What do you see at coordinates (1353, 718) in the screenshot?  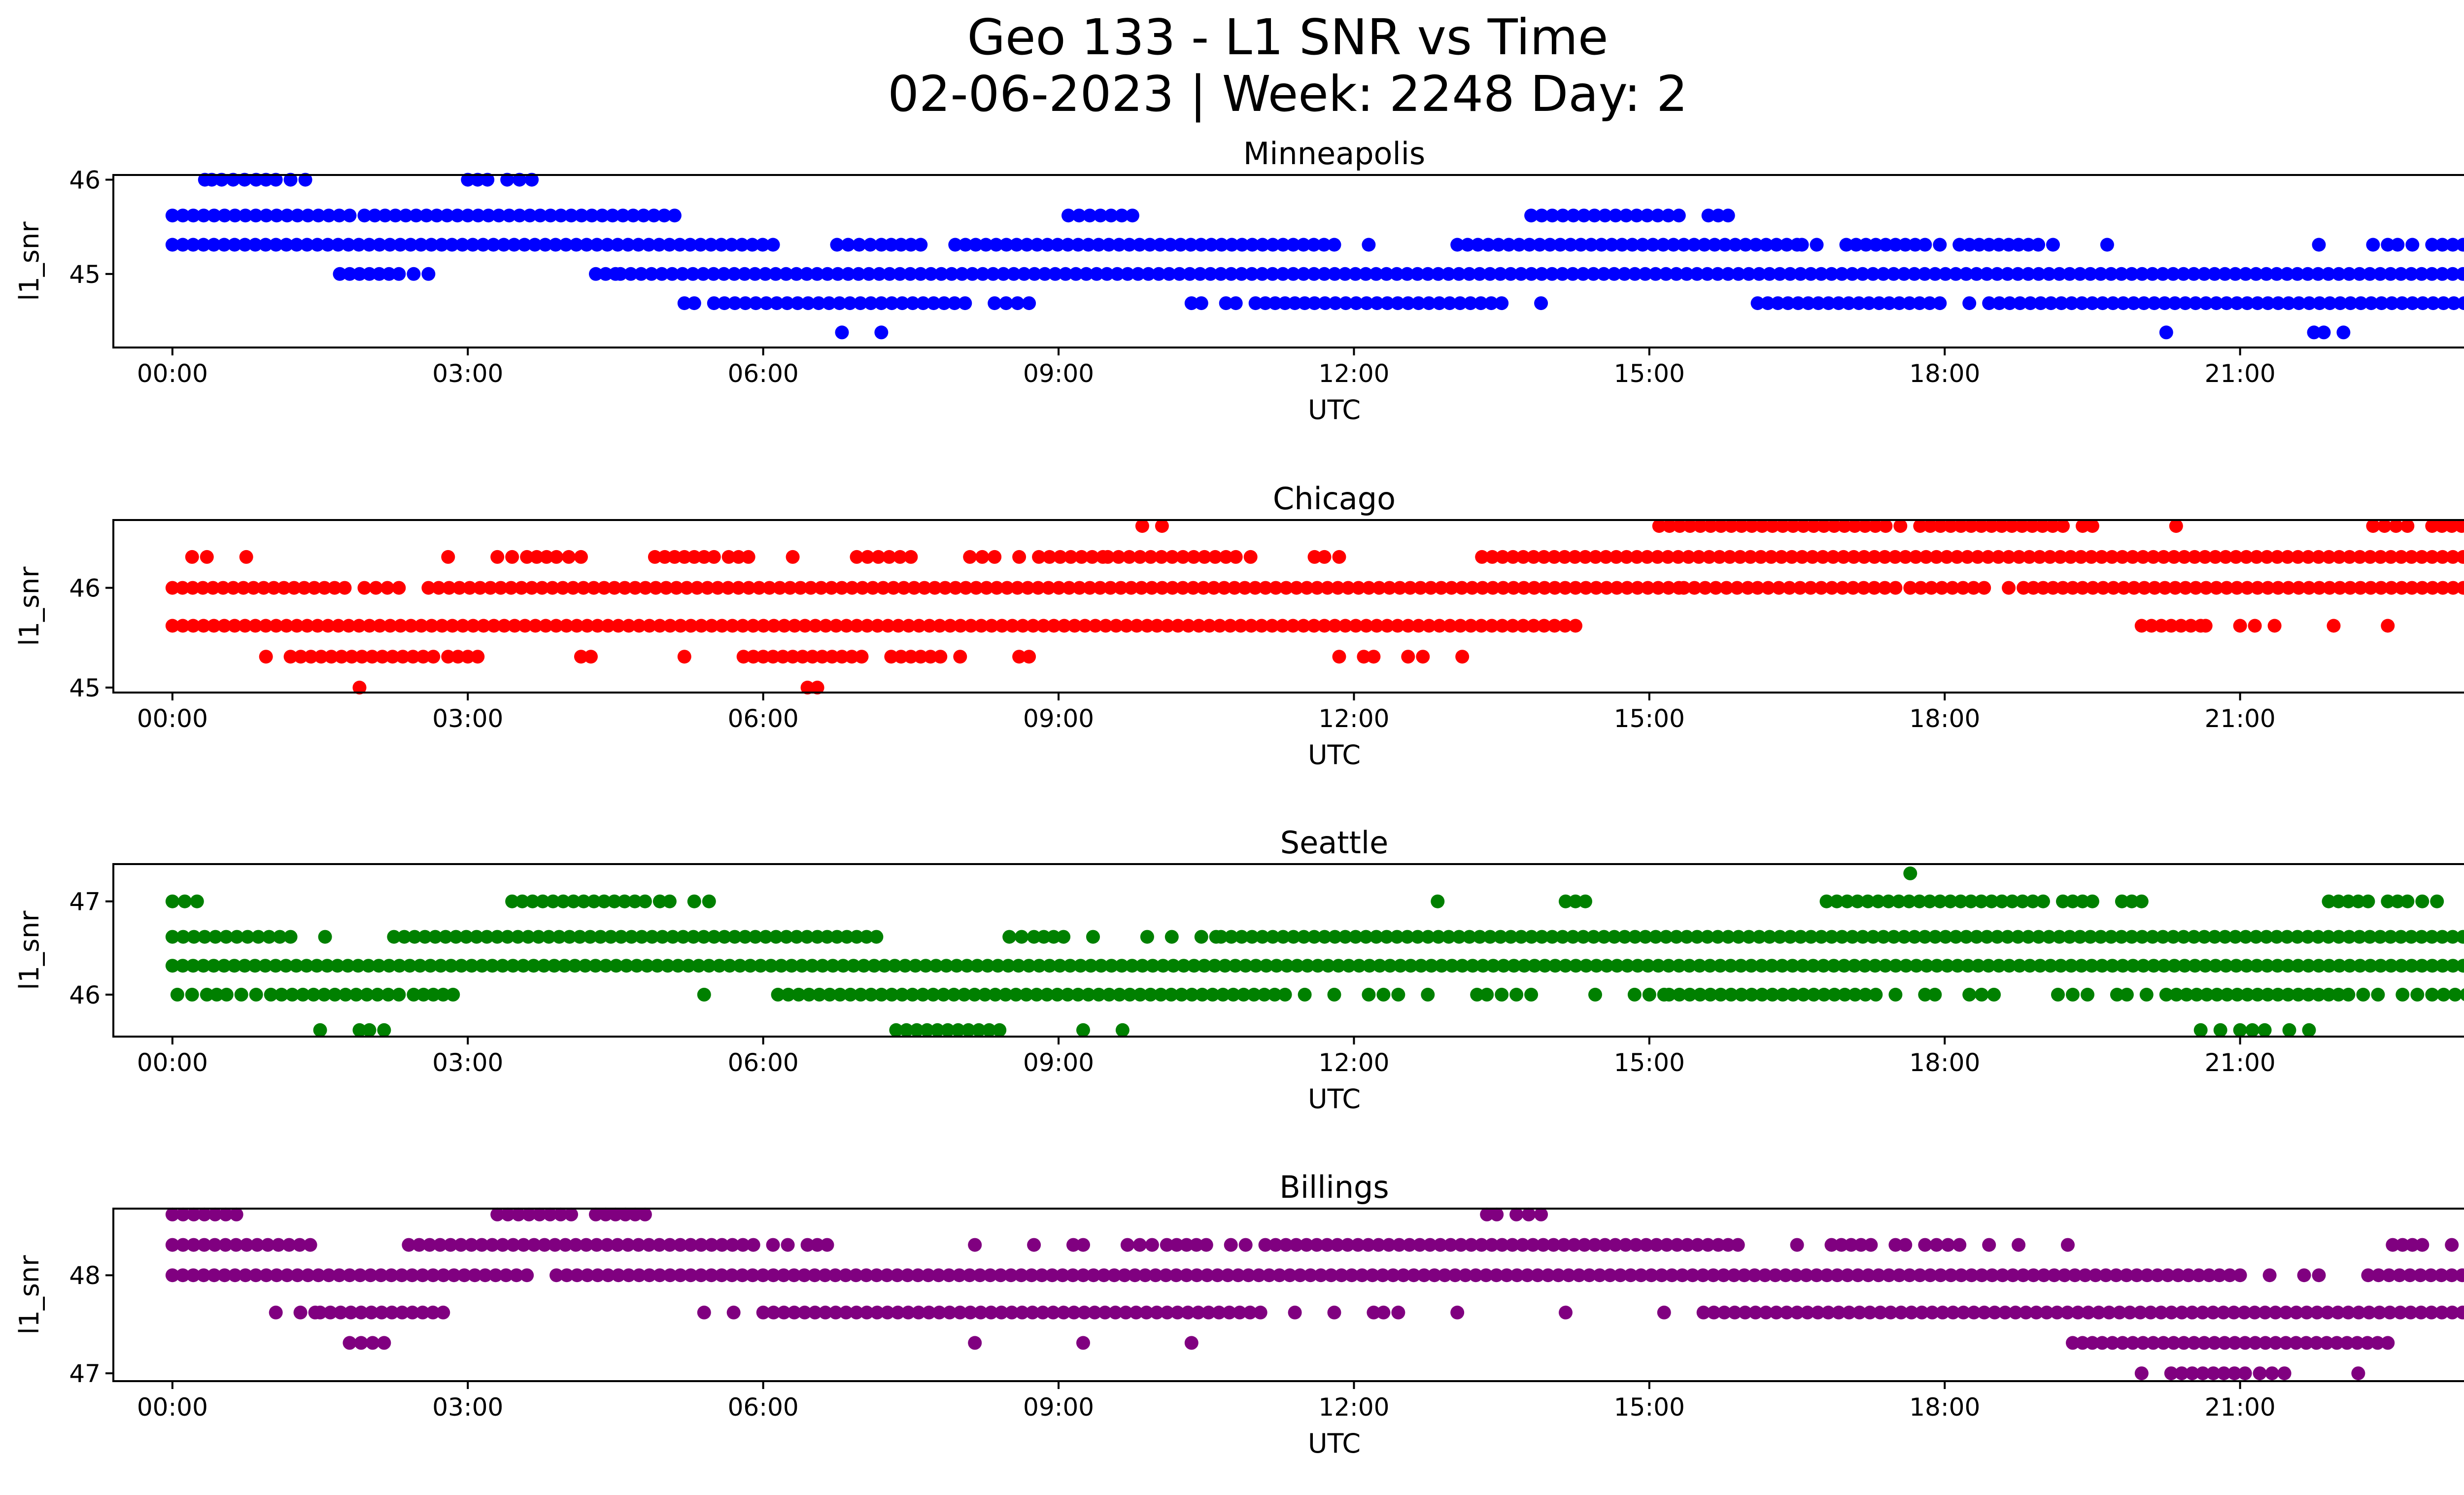 I see `x-tick-label: 12:00` at bounding box center [1353, 718].